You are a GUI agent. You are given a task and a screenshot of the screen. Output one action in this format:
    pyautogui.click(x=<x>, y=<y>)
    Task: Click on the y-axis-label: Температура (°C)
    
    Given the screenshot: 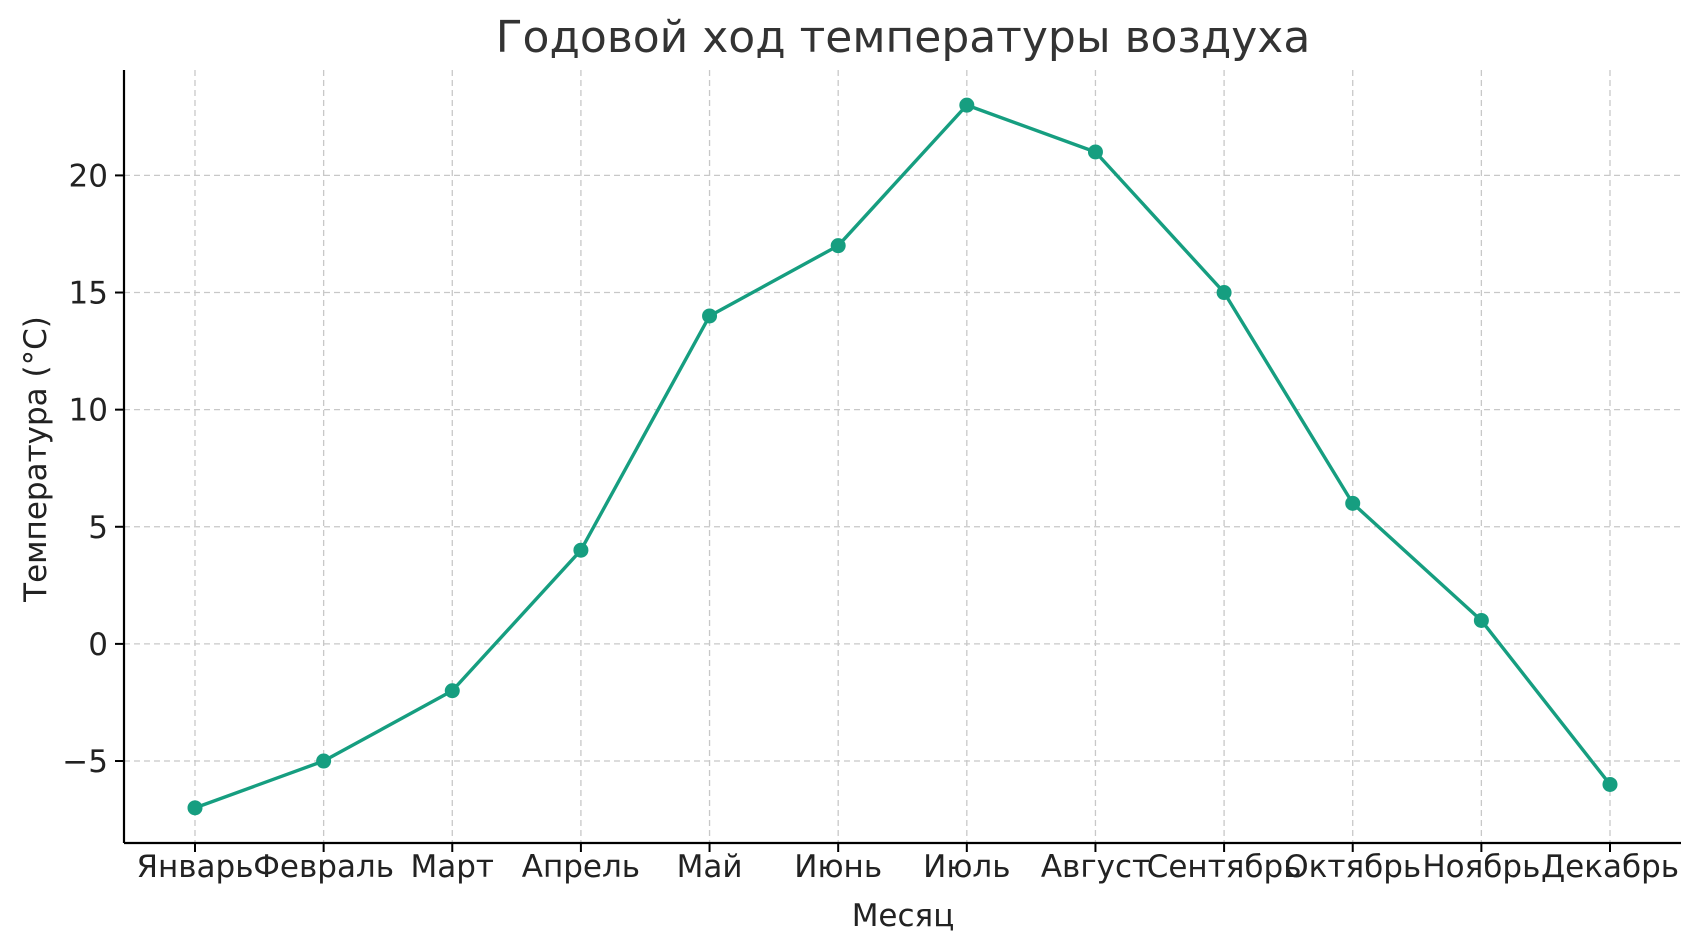 What is the action you would take?
    pyautogui.click(x=36, y=459)
    